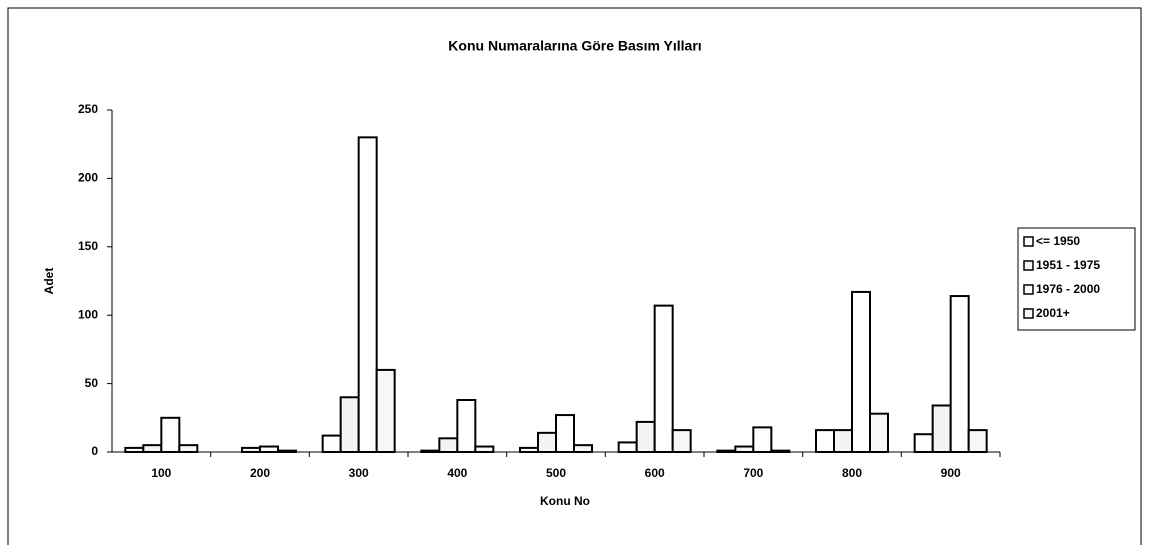 This screenshot has width=1149, height=545. What do you see at coordinates (556, 473) in the screenshot?
I see `x-tick-label: 500` at bounding box center [556, 473].